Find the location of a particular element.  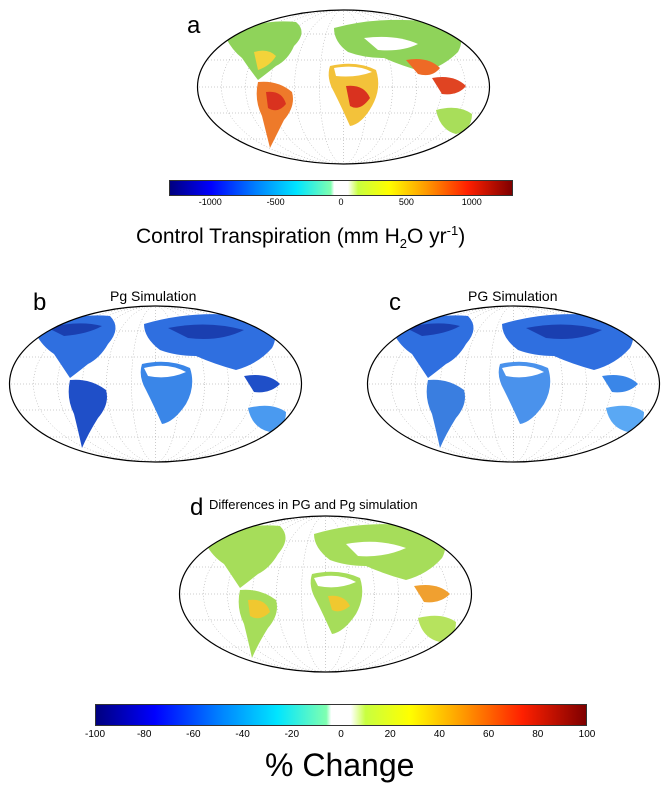

land-australia-a is located at coordinates (454, 120).